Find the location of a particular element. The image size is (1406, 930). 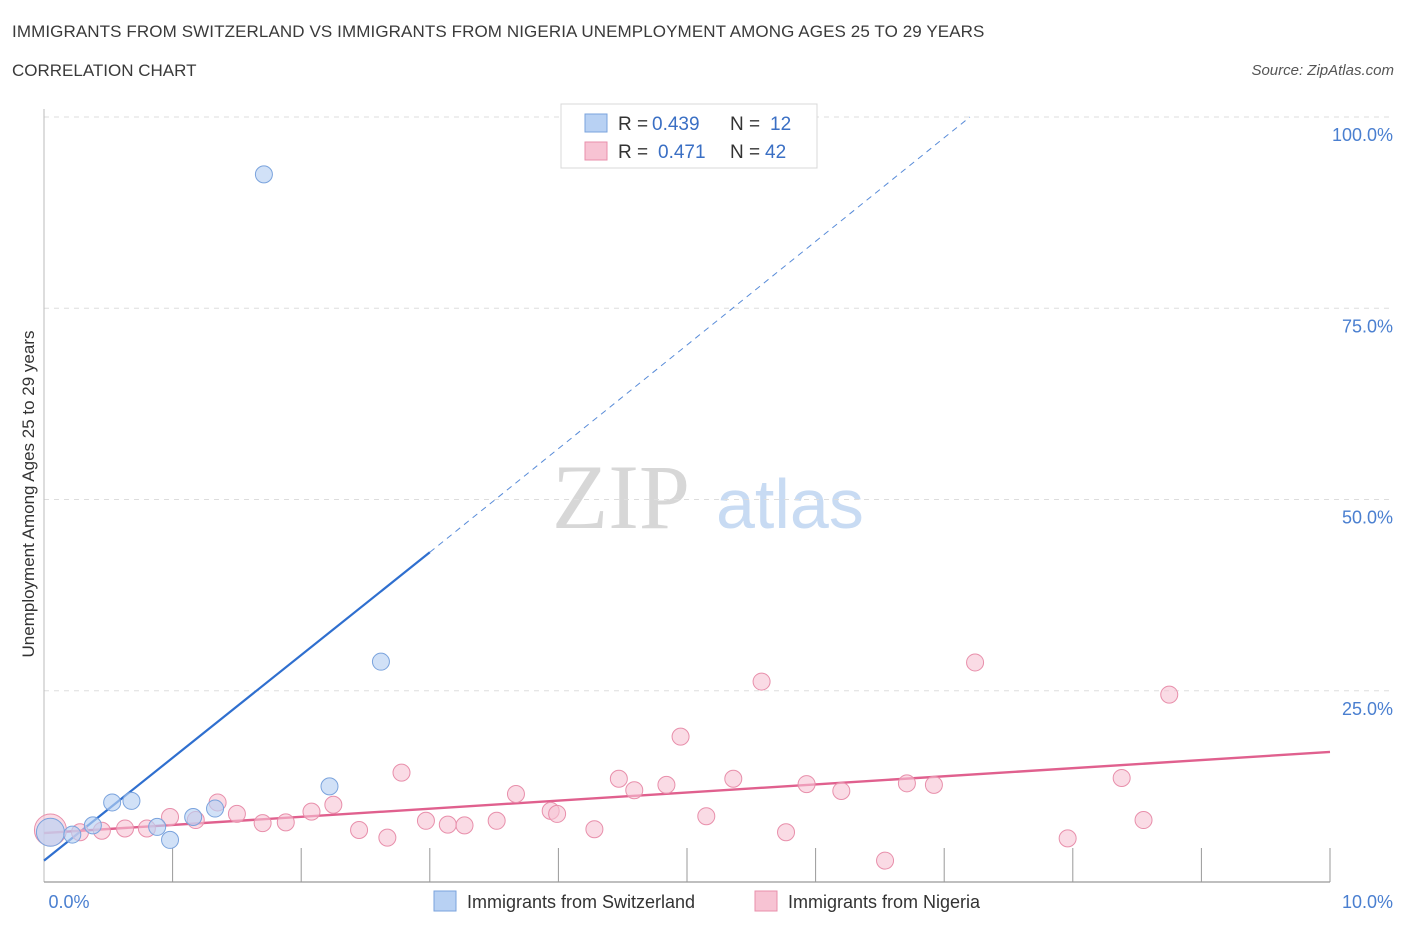

bottom-legend-swatch-nigeria is located at coordinates (766, 901).